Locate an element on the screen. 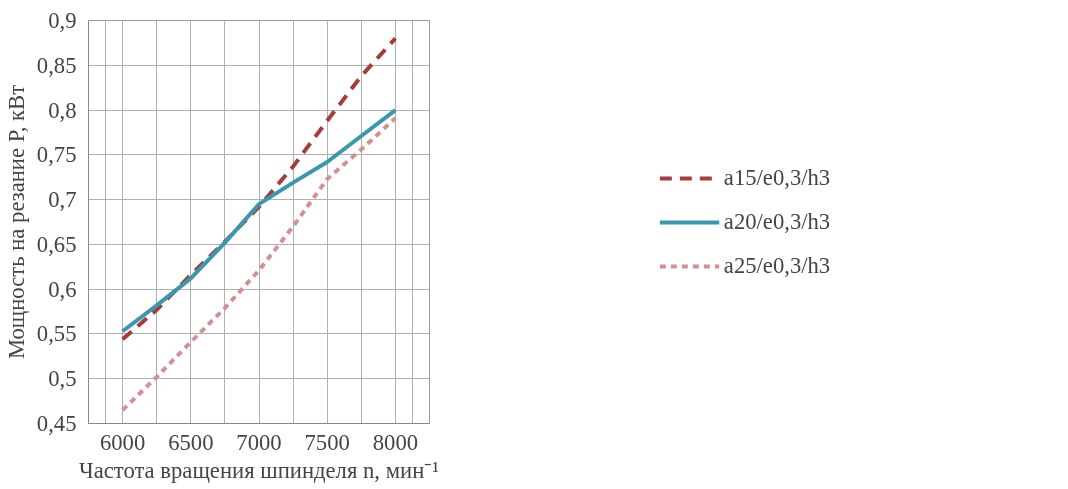 The width and height of the screenshot is (1068, 489). y-tick-label: 0,55 is located at coordinates (56, 334).